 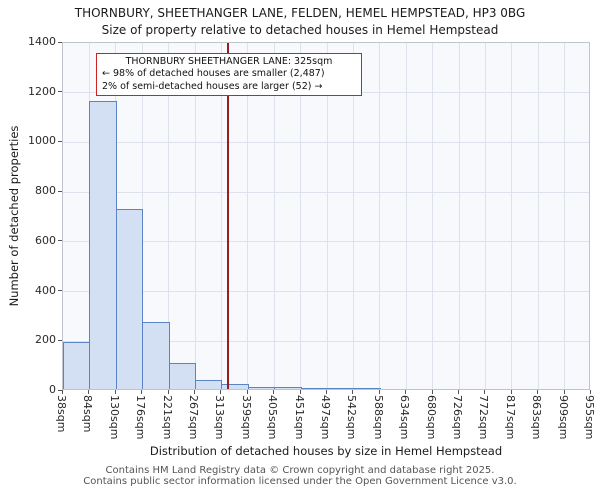 What do you see at coordinates (45, 240) in the screenshot?
I see `y-tick-label: 600` at bounding box center [45, 240].